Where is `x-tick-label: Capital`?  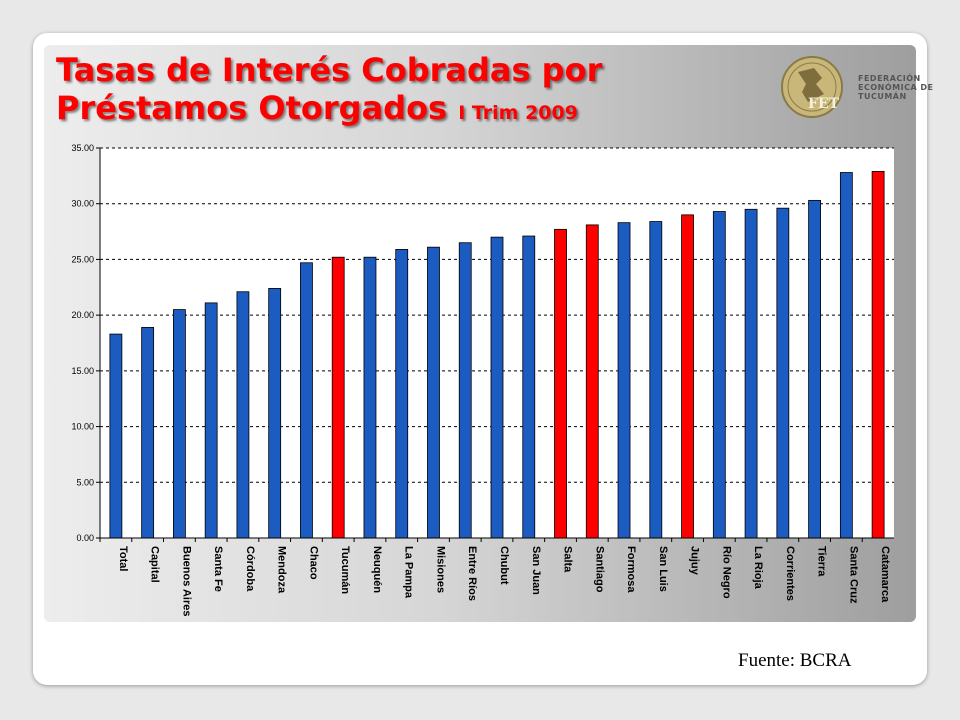
x-tick-label: Capital is located at coordinates (155, 564).